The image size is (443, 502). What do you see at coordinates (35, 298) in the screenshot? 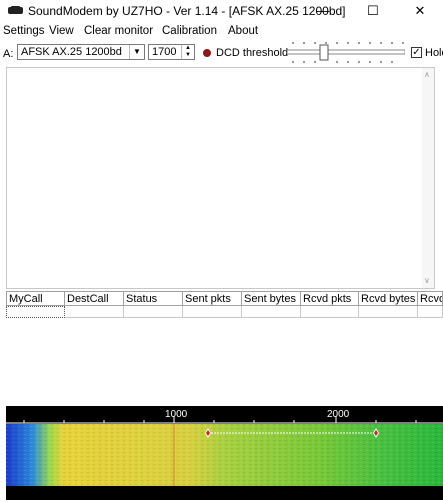
I see `col-mycall: MyCall` at bounding box center [35, 298].